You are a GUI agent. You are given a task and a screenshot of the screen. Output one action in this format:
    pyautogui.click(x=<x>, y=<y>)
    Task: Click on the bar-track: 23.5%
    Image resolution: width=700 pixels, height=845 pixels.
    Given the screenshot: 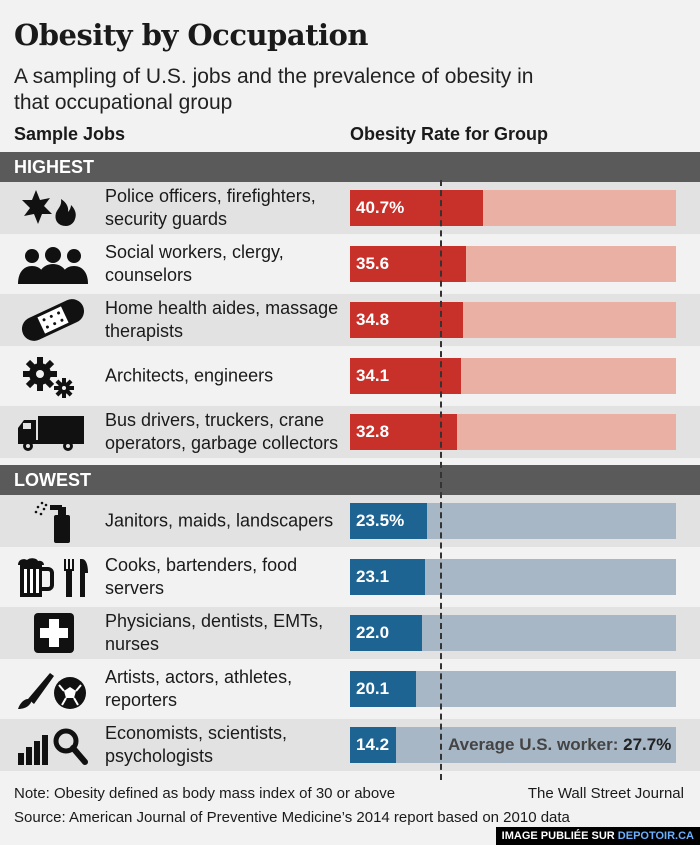 What is the action you would take?
    pyautogui.click(x=513, y=521)
    